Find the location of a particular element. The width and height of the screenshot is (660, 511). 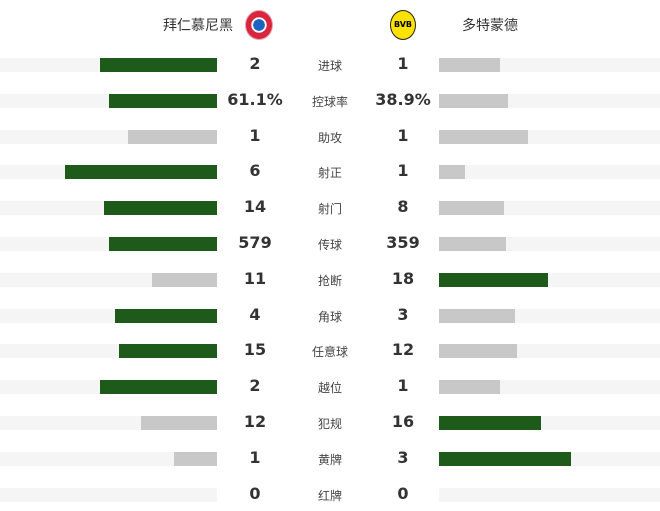

bvb-logo-icon: BVB is located at coordinates (403, 25).